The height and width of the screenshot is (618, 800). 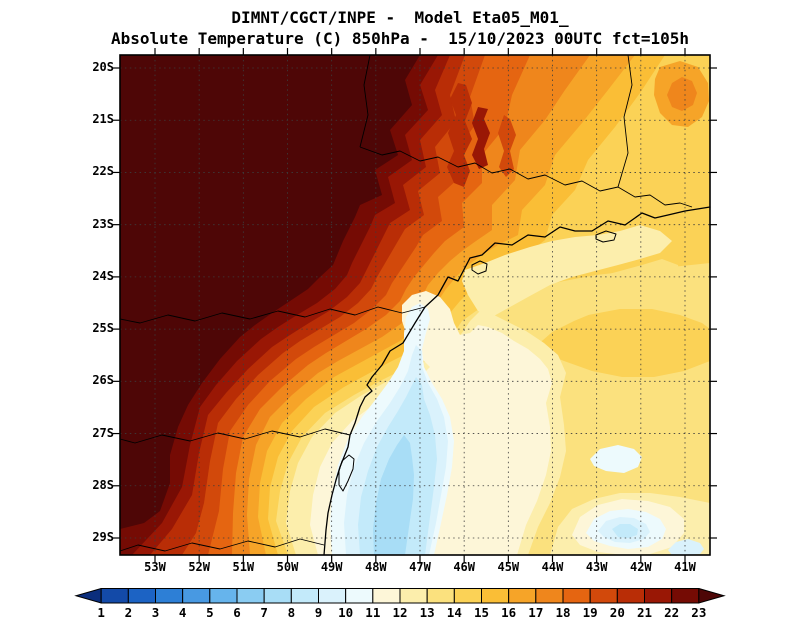 What do you see at coordinates (103, 484) in the screenshot?
I see `lat-tick-label: 28S` at bounding box center [103, 484].